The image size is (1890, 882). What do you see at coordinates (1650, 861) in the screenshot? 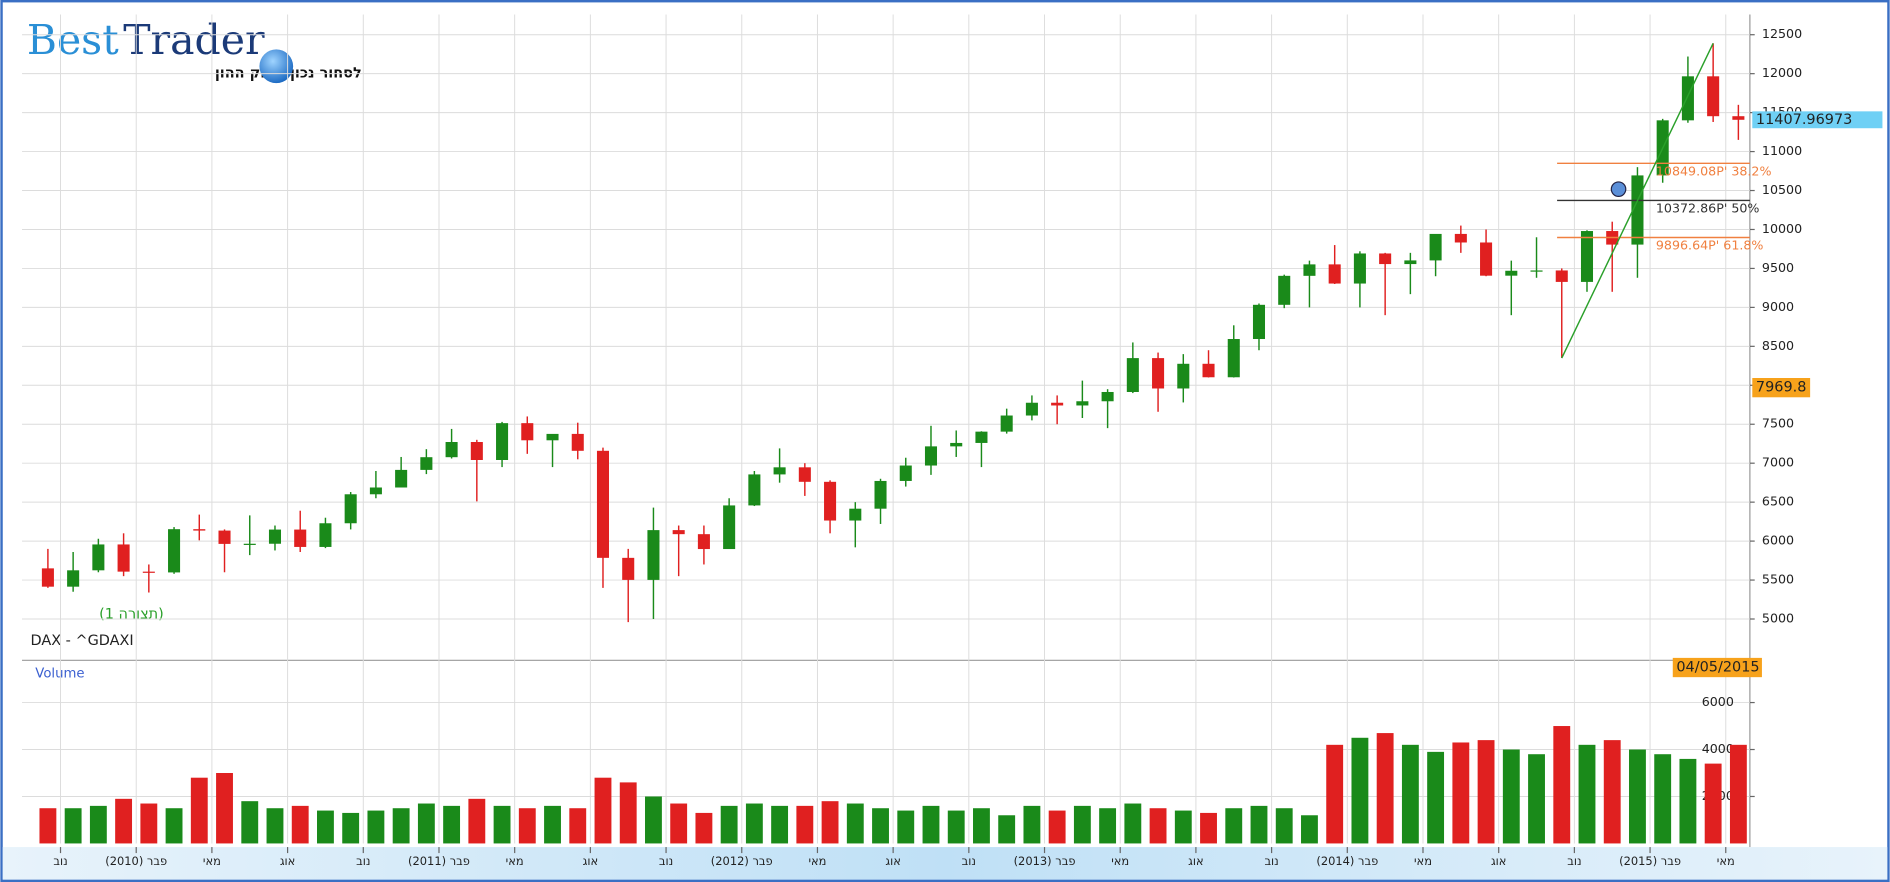
I see `x-tick-label: פבר (2015)` at bounding box center [1650, 861].